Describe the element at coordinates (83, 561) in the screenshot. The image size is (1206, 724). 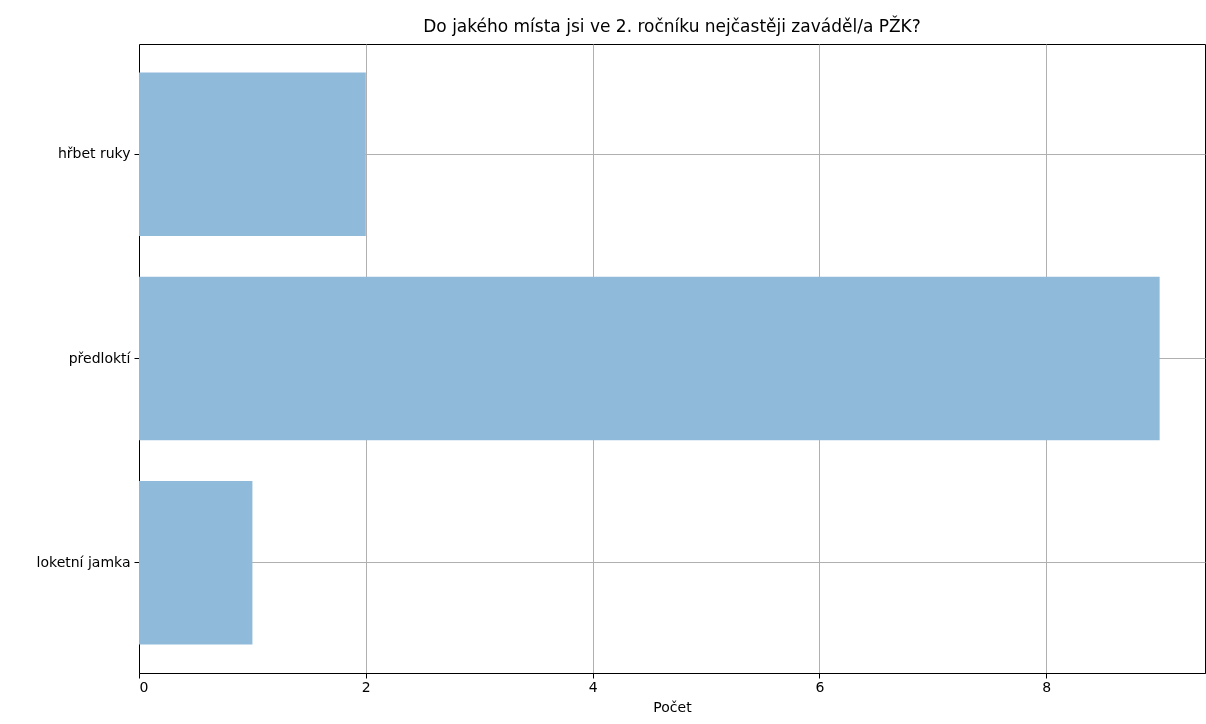
I see `y-tick-label: loketní jamka` at that location.